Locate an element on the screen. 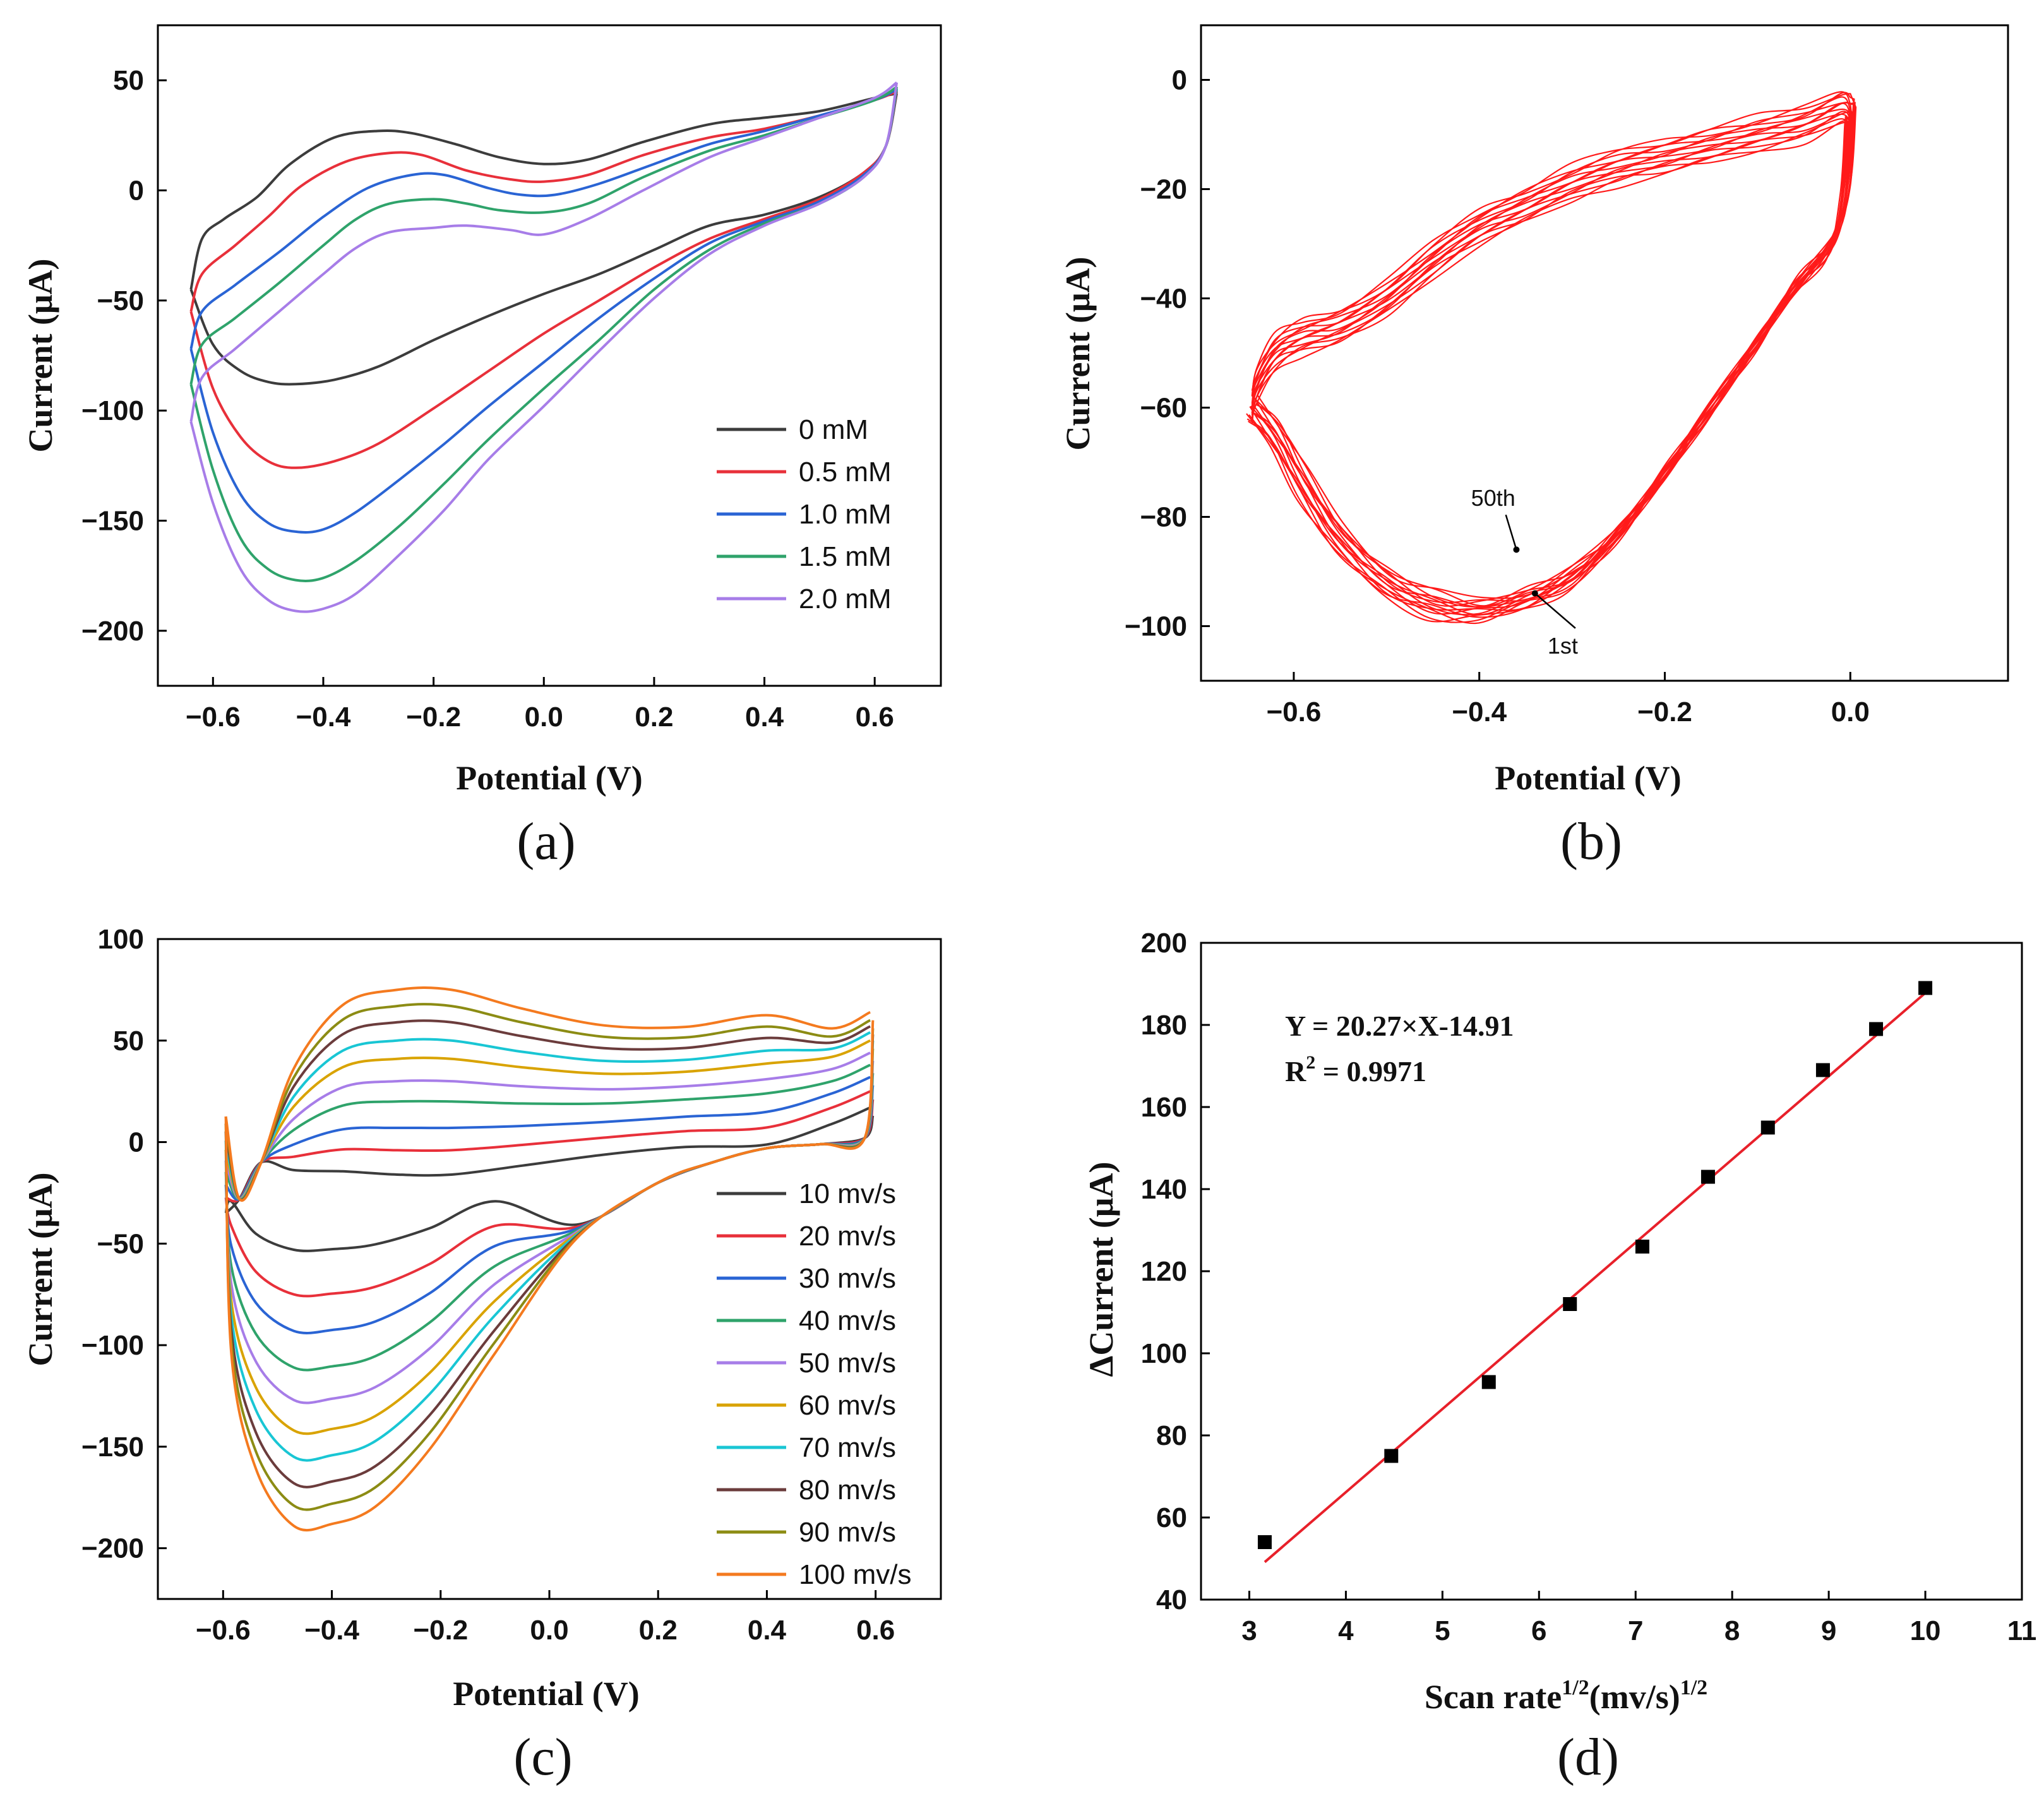 The height and width of the screenshot is (1796, 2044). panel-c-legend-label: 60 mv/s is located at coordinates (848, 1405).